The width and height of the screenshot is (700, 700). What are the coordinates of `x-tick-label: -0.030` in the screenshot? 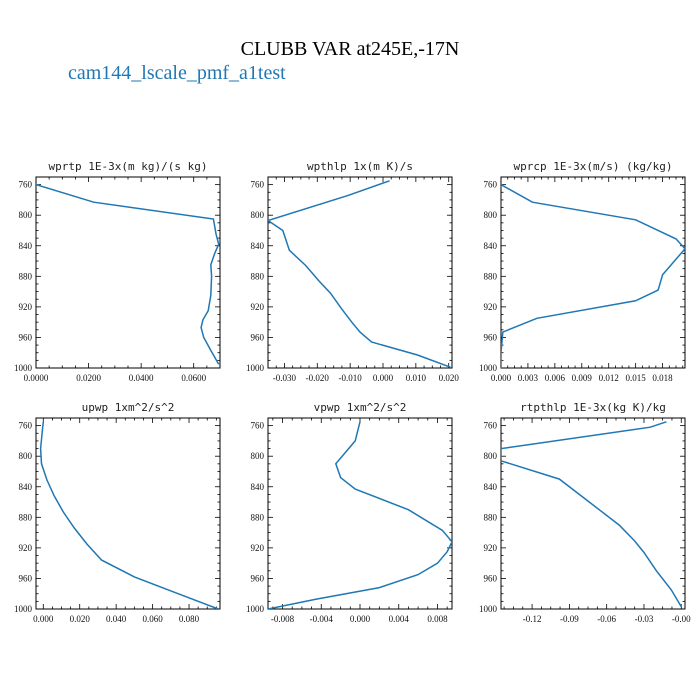 It's located at (285, 378).